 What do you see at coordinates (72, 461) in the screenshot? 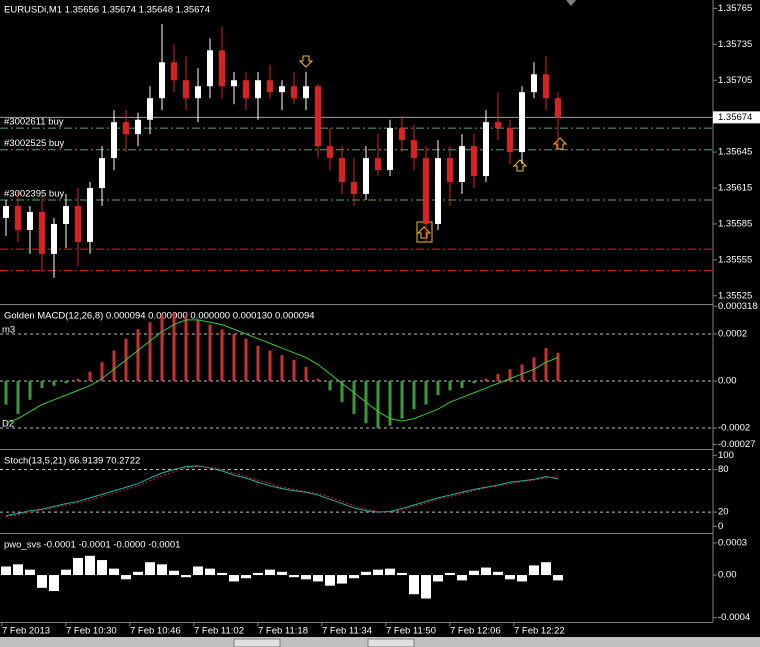
I see `panel-title: Stoch(13,5,21) 66.9139 70.2722` at bounding box center [72, 461].